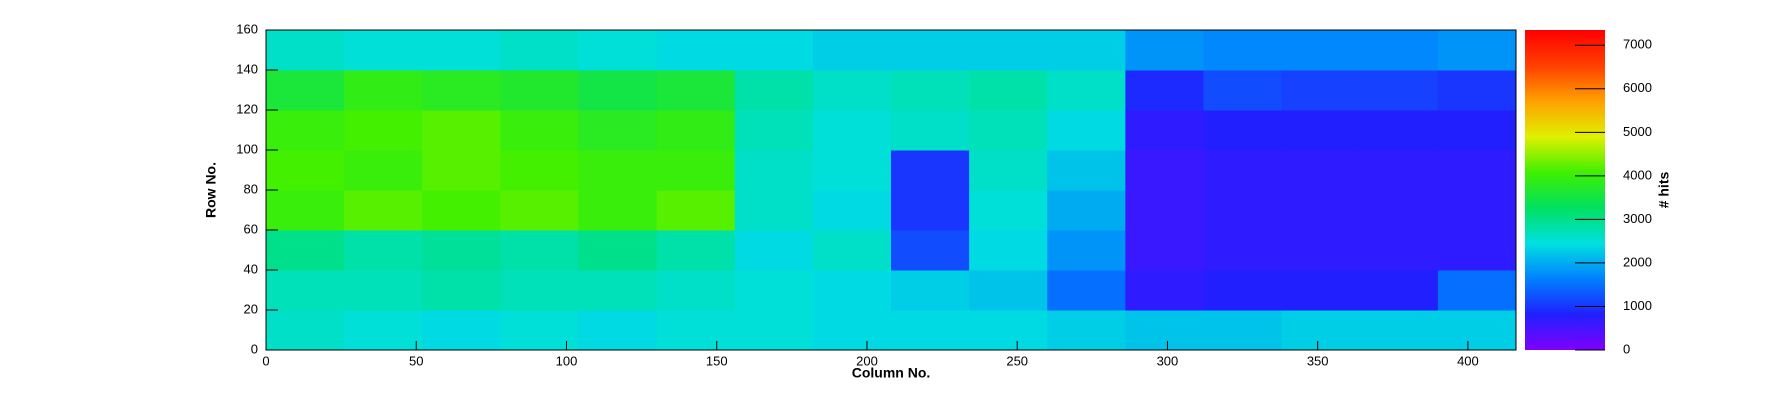 This screenshot has height=412, width=1784. Describe the element at coordinates (1468, 360) in the screenshot. I see `x-tick-label: 400` at that location.